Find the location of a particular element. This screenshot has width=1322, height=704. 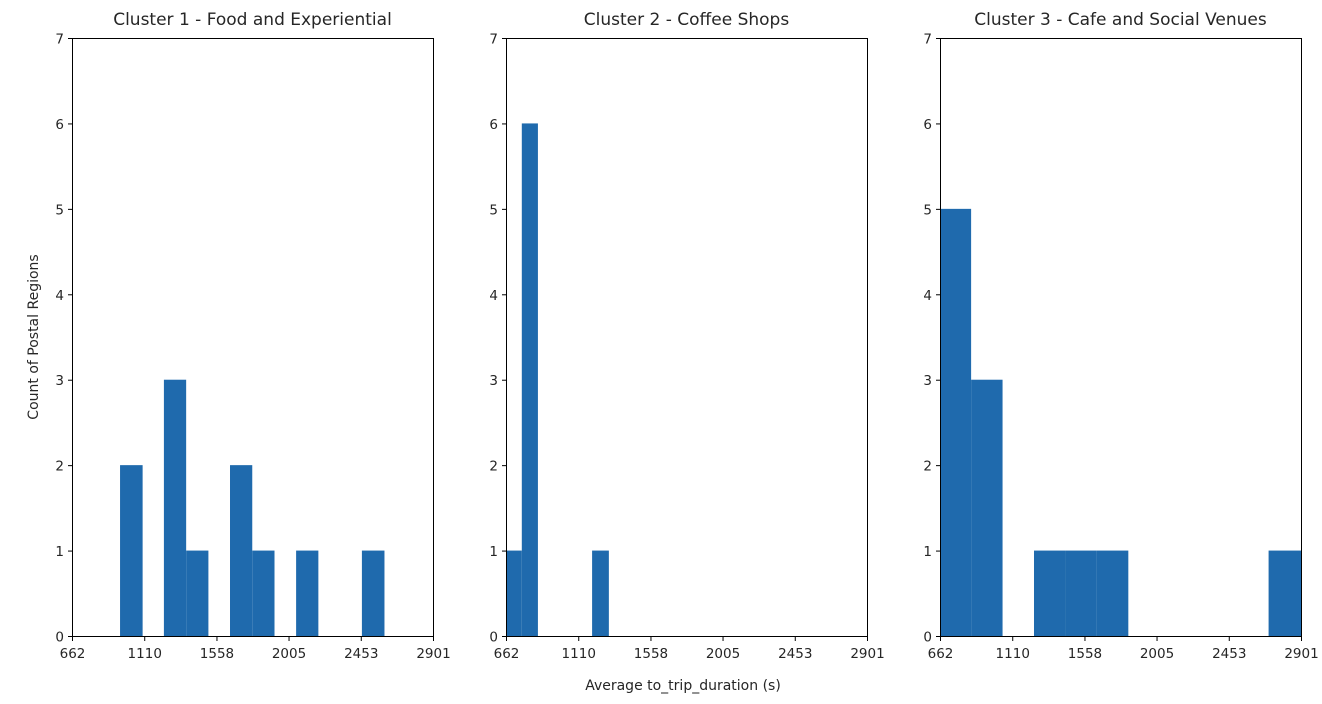

panel-title: Cluster 1 - Food and Experiential is located at coordinates (252, 20).